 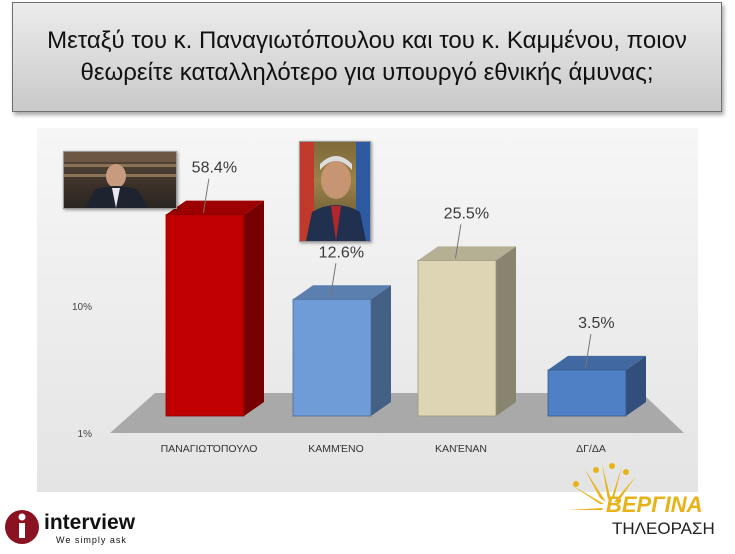 What do you see at coordinates (209, 449) in the screenshot?
I see `x-tick-label: ΠΑΝΑΓΙΩΤΌΠΟΥΛΟ` at bounding box center [209, 449].